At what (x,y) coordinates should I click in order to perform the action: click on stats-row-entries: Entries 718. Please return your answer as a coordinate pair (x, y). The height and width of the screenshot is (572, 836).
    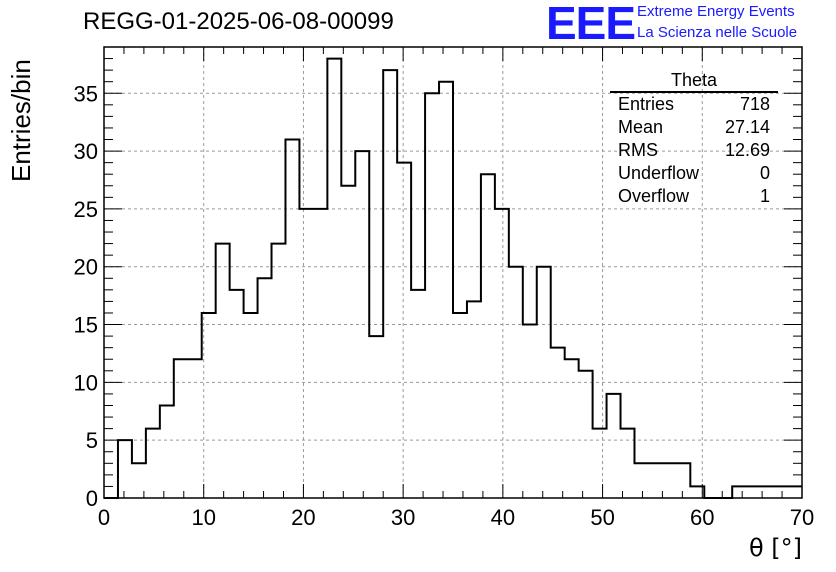
    Looking at the image, I should click on (694, 104).